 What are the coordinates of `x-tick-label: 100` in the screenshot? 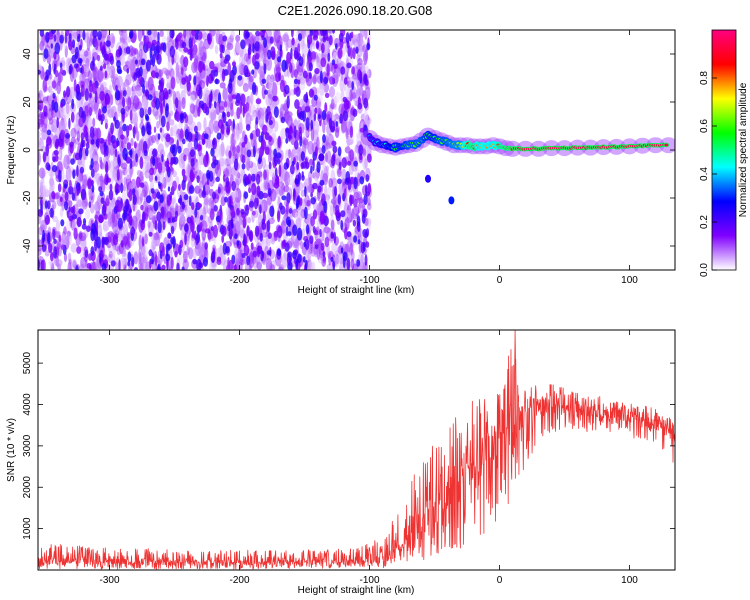 It's located at (629, 280).